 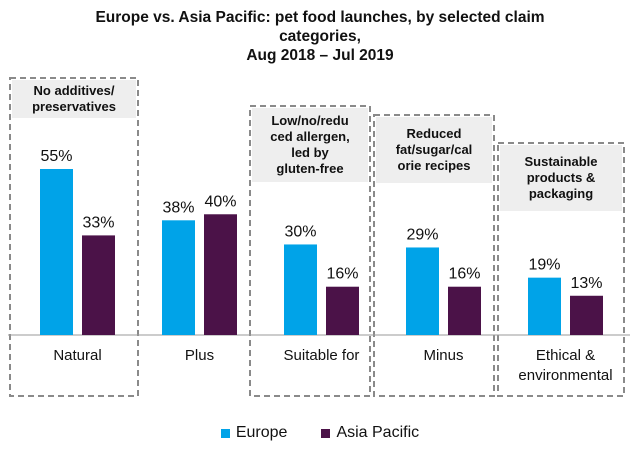 I want to click on value-label-asia-pacific-1: 40%, so click(x=220, y=201).